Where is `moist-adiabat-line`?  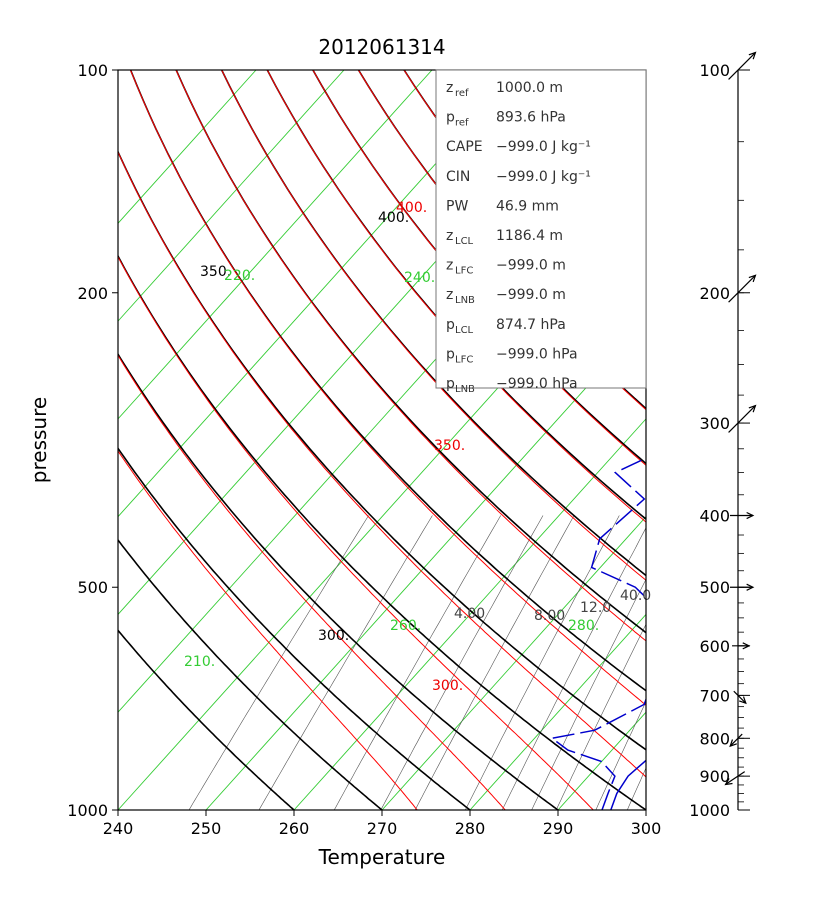
moist-adiabat-line is located at coordinates (268, 630).